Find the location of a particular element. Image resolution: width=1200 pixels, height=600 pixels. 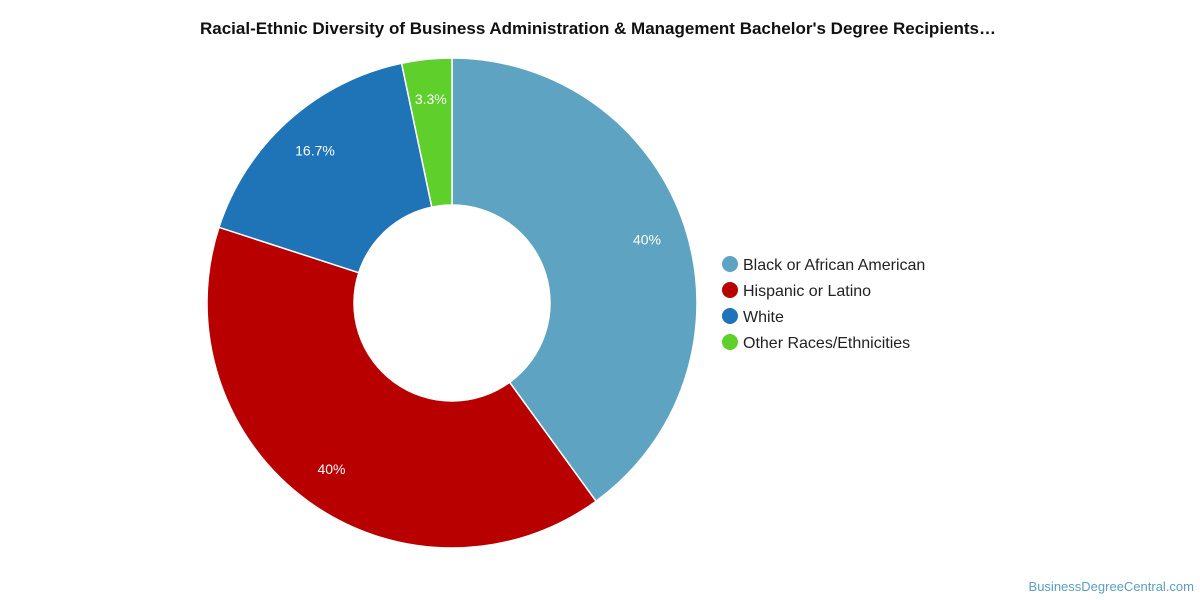

legend-swatch-white is located at coordinates (730, 316).